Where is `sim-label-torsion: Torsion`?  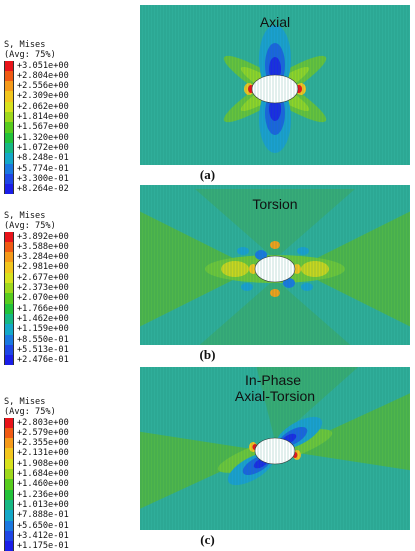
sim-label-torsion: Torsion is located at coordinates (274, 204).